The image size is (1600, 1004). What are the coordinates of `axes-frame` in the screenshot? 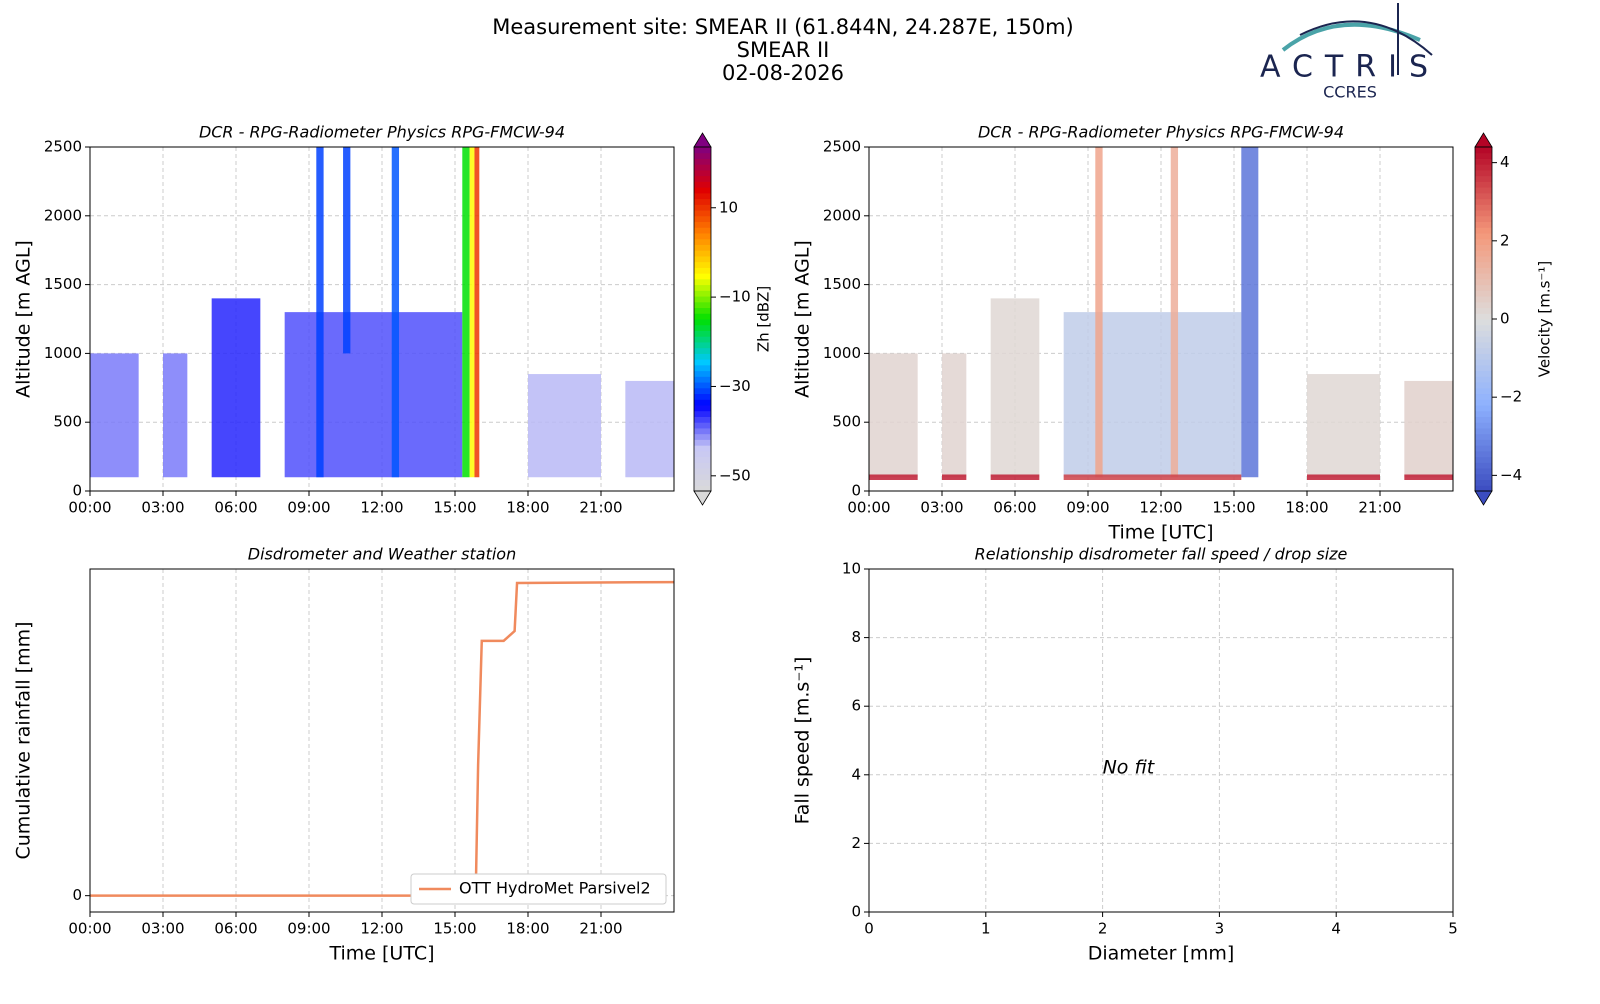 It's located at (1161, 319).